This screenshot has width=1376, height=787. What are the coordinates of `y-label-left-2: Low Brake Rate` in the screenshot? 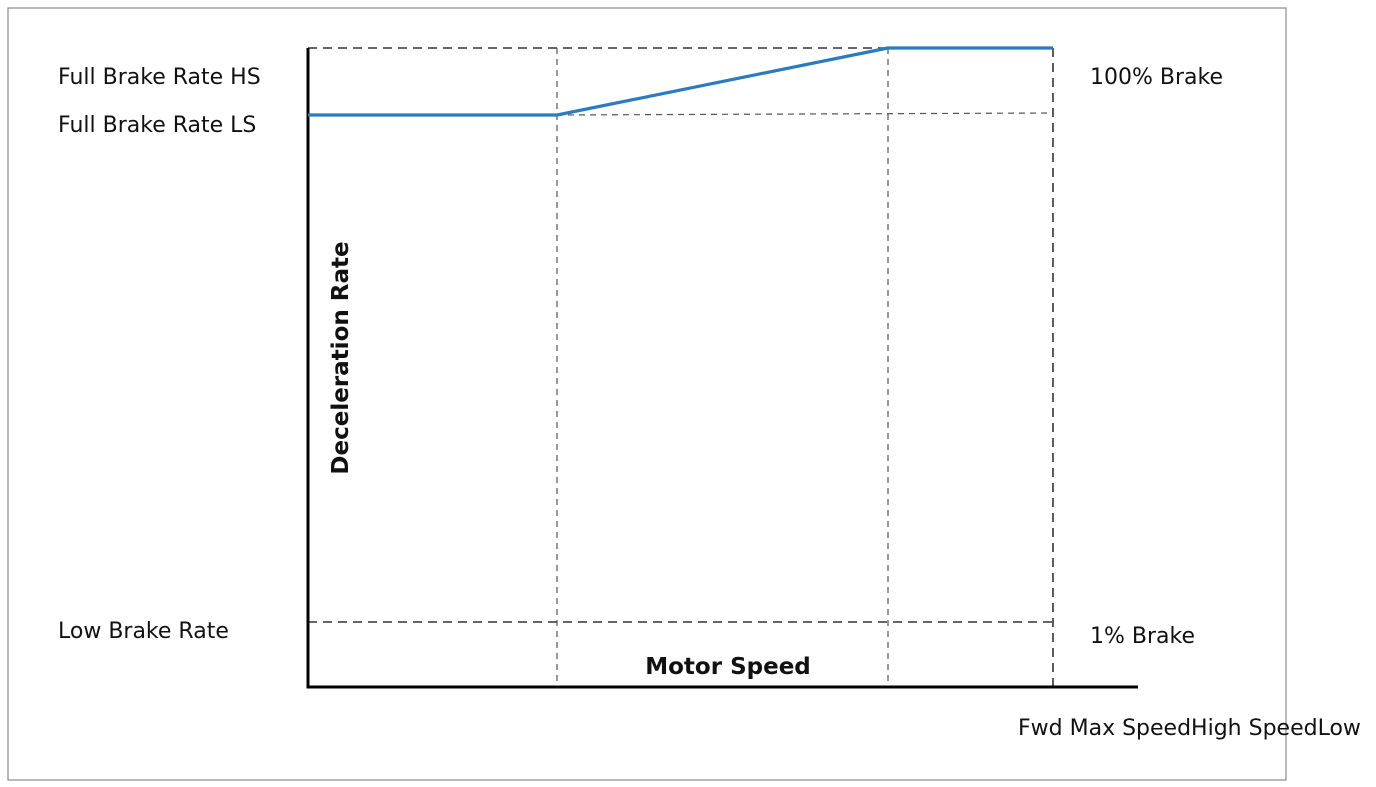 It's located at (143, 631).